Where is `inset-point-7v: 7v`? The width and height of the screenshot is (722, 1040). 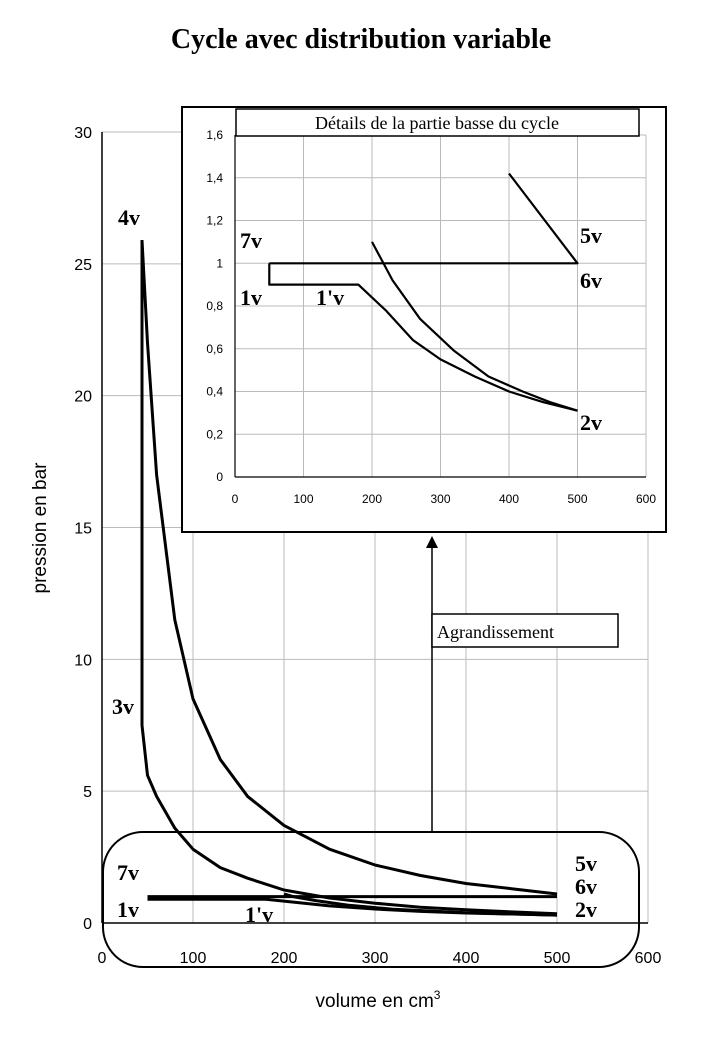
inset-point-7v: 7v is located at coordinates (251, 240).